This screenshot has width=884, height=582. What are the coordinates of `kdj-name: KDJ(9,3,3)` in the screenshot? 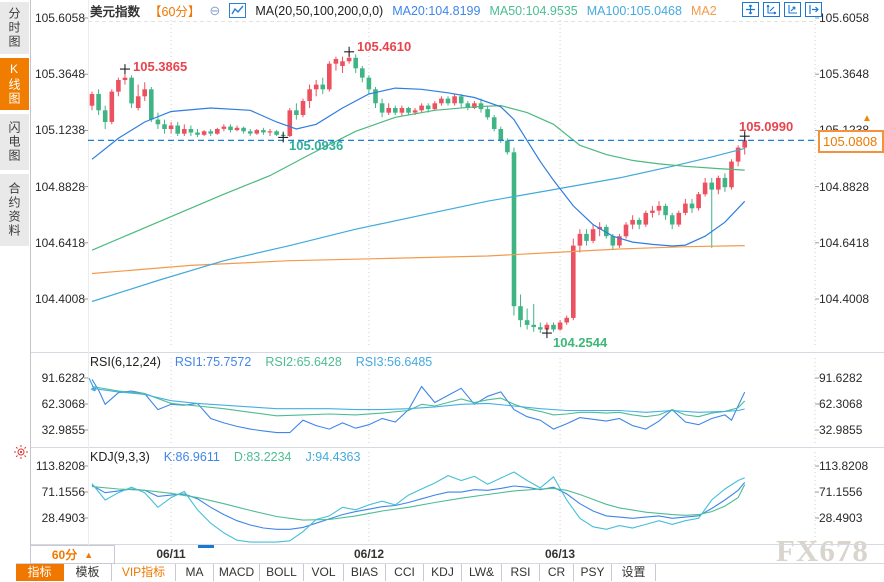 It's located at (120, 457).